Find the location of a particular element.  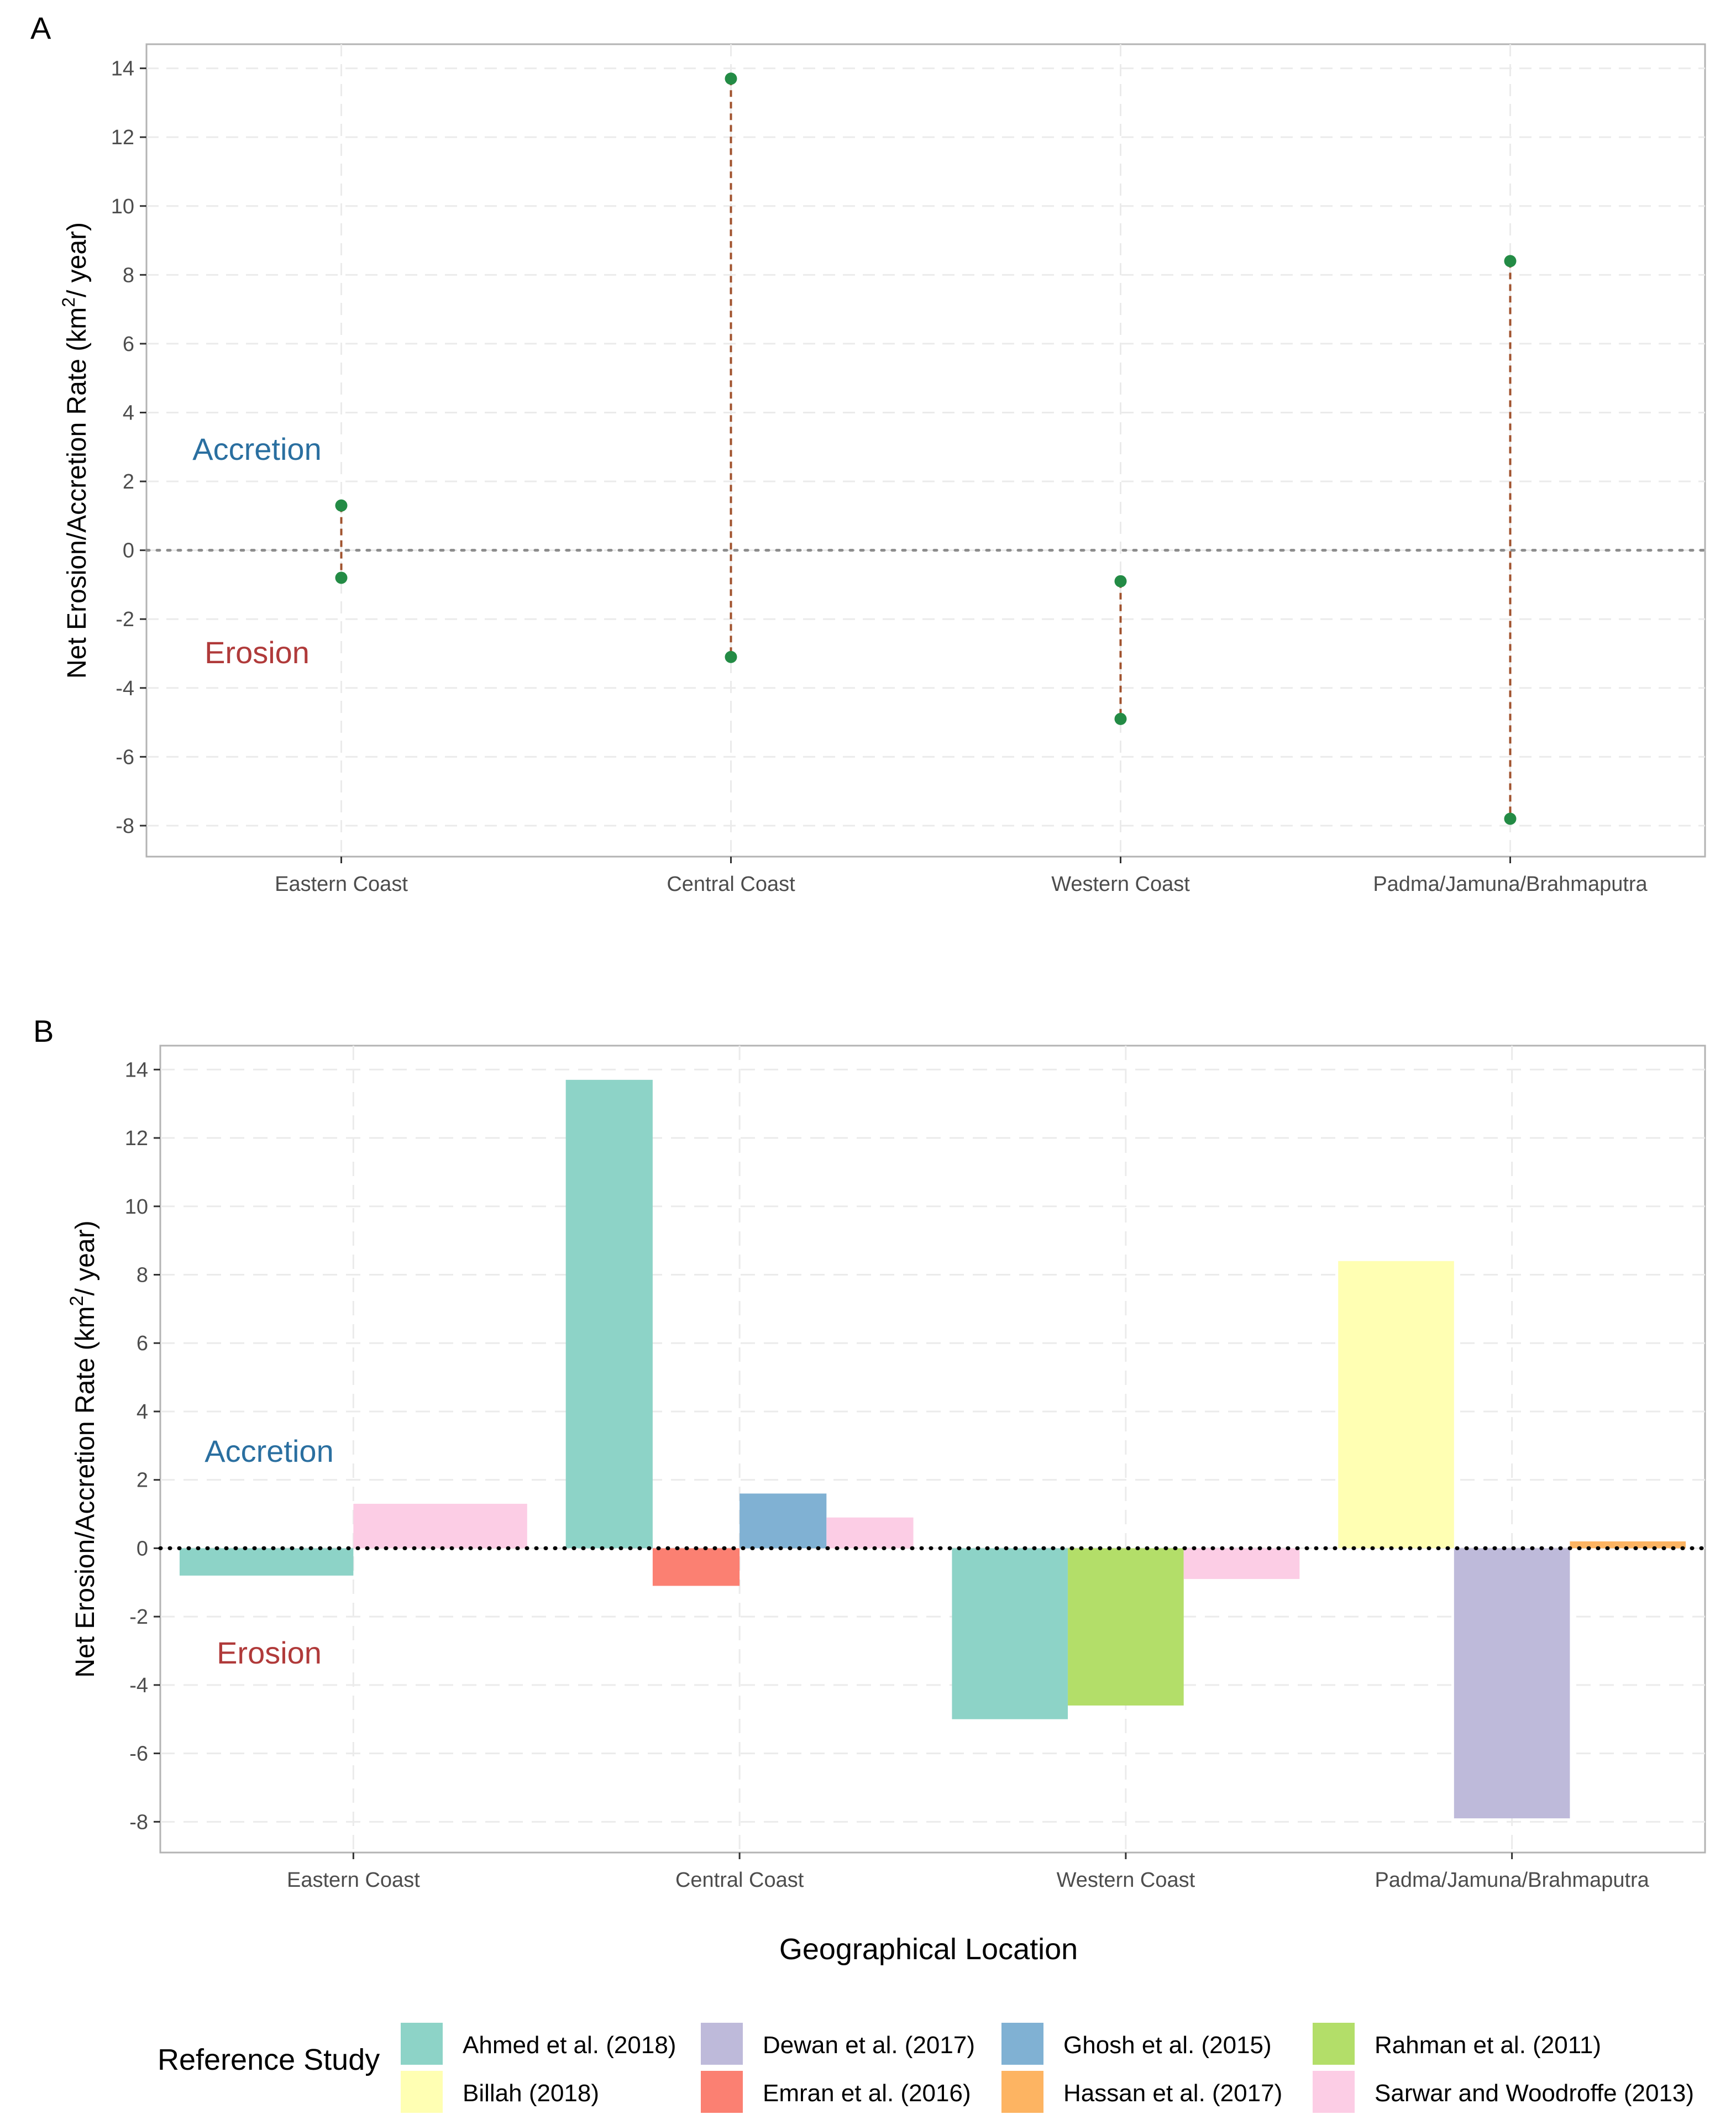

legend-label: Hassan et al. (2017) is located at coordinates (1172, 2093).